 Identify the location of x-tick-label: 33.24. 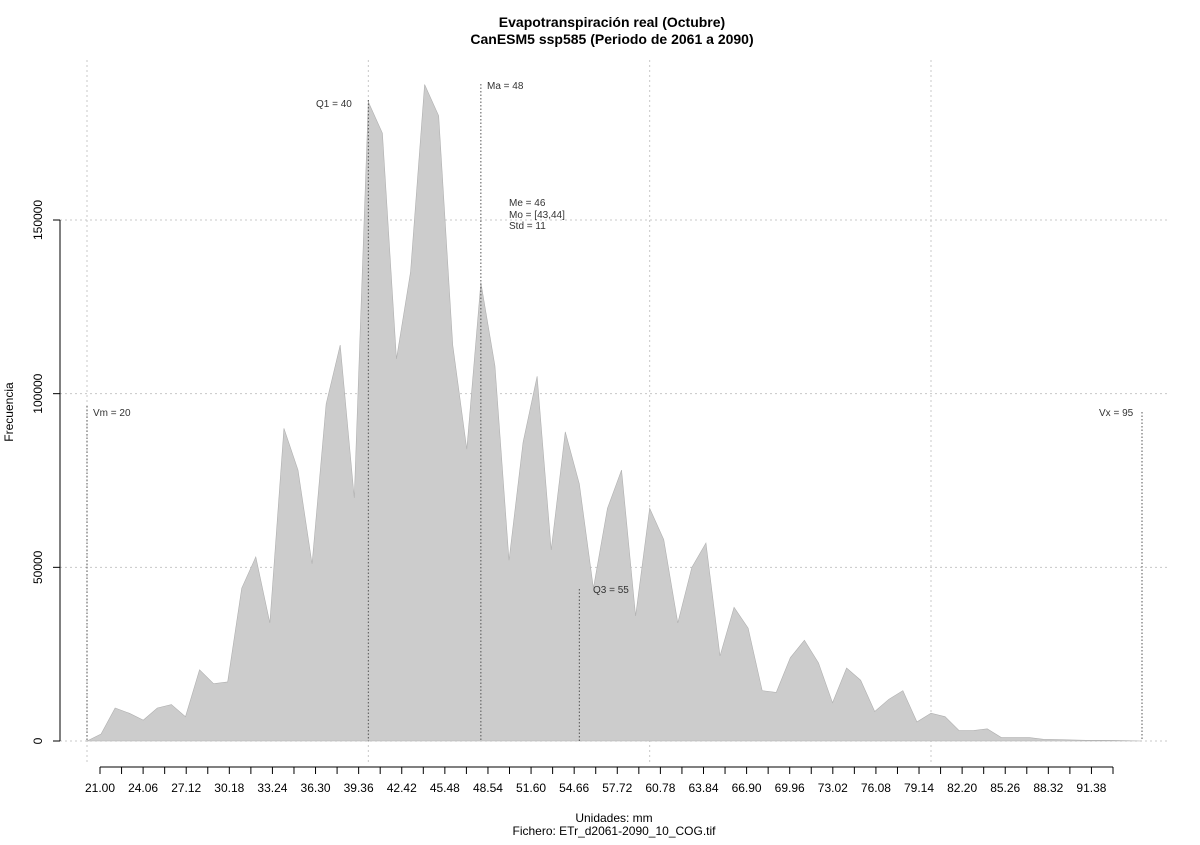
(272, 788).